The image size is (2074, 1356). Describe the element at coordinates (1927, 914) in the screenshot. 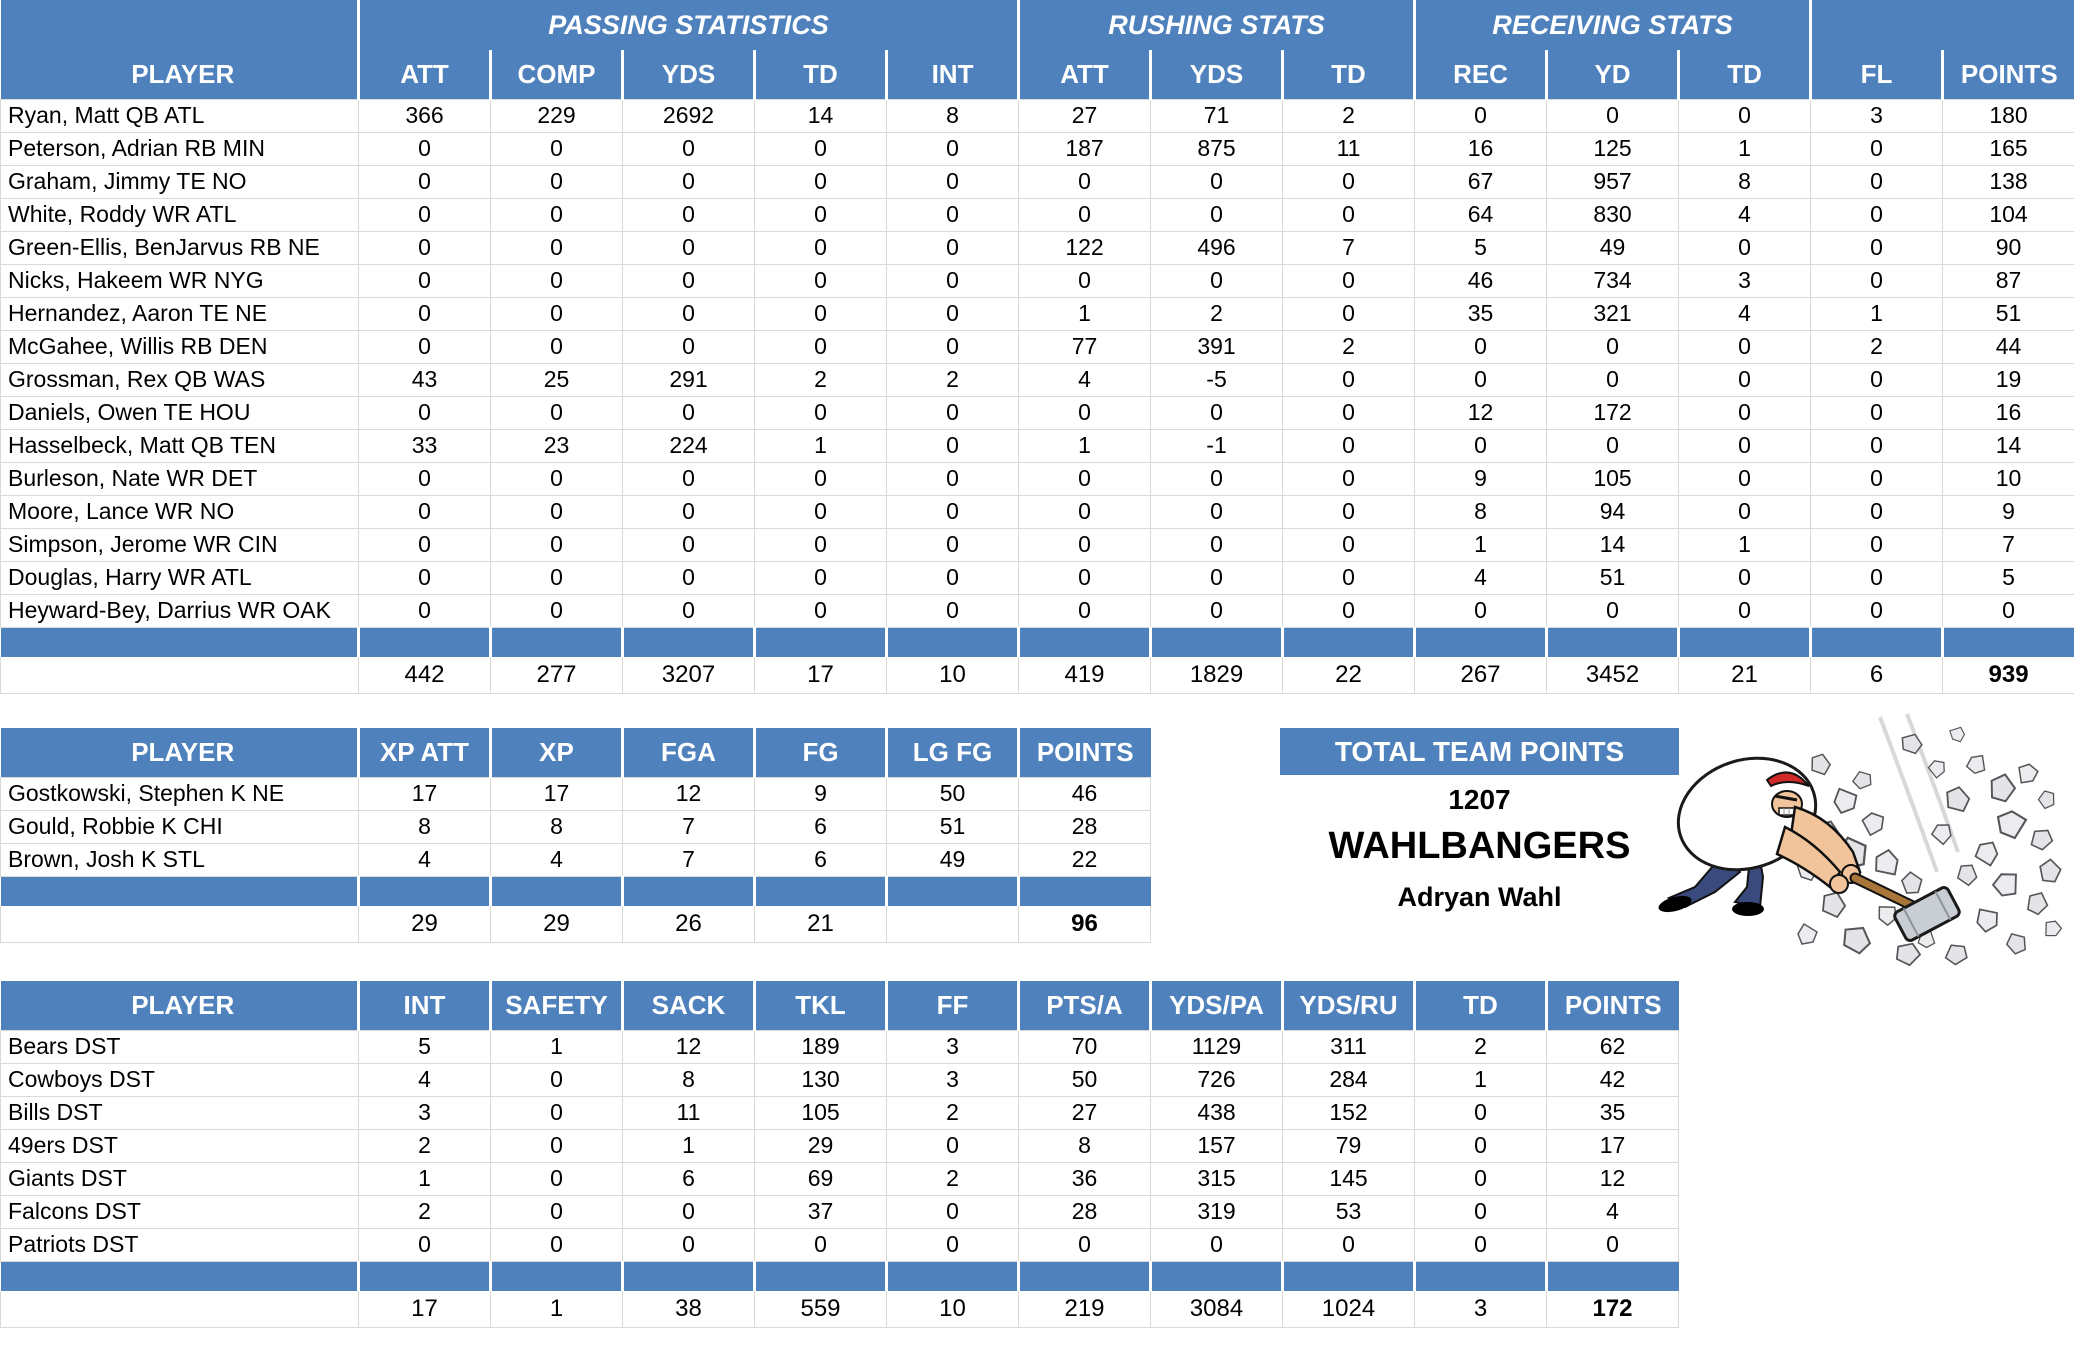

I see `hammer-head` at that location.